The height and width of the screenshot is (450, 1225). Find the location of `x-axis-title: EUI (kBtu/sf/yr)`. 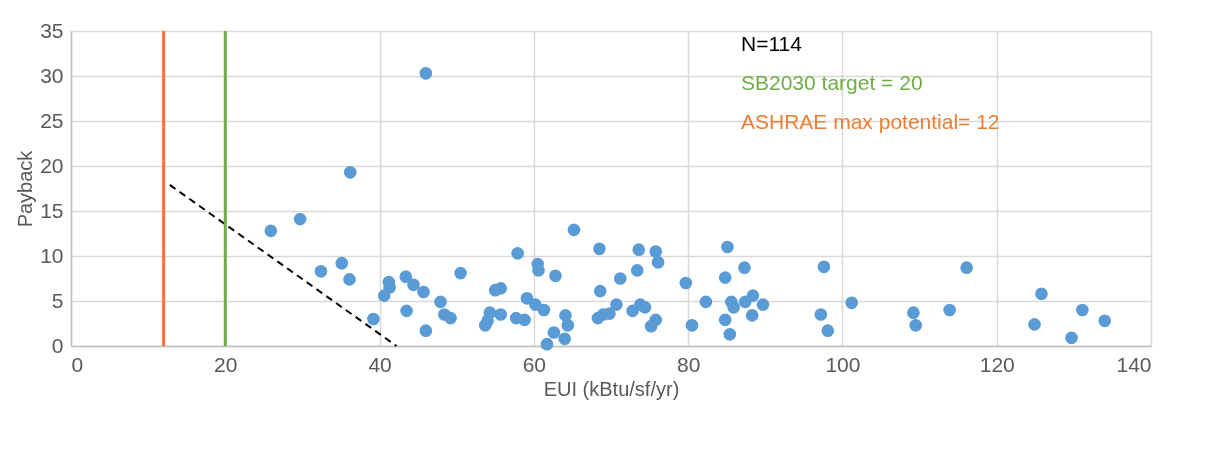

x-axis-title: EUI (kBtu/sf/yr) is located at coordinates (611, 388).